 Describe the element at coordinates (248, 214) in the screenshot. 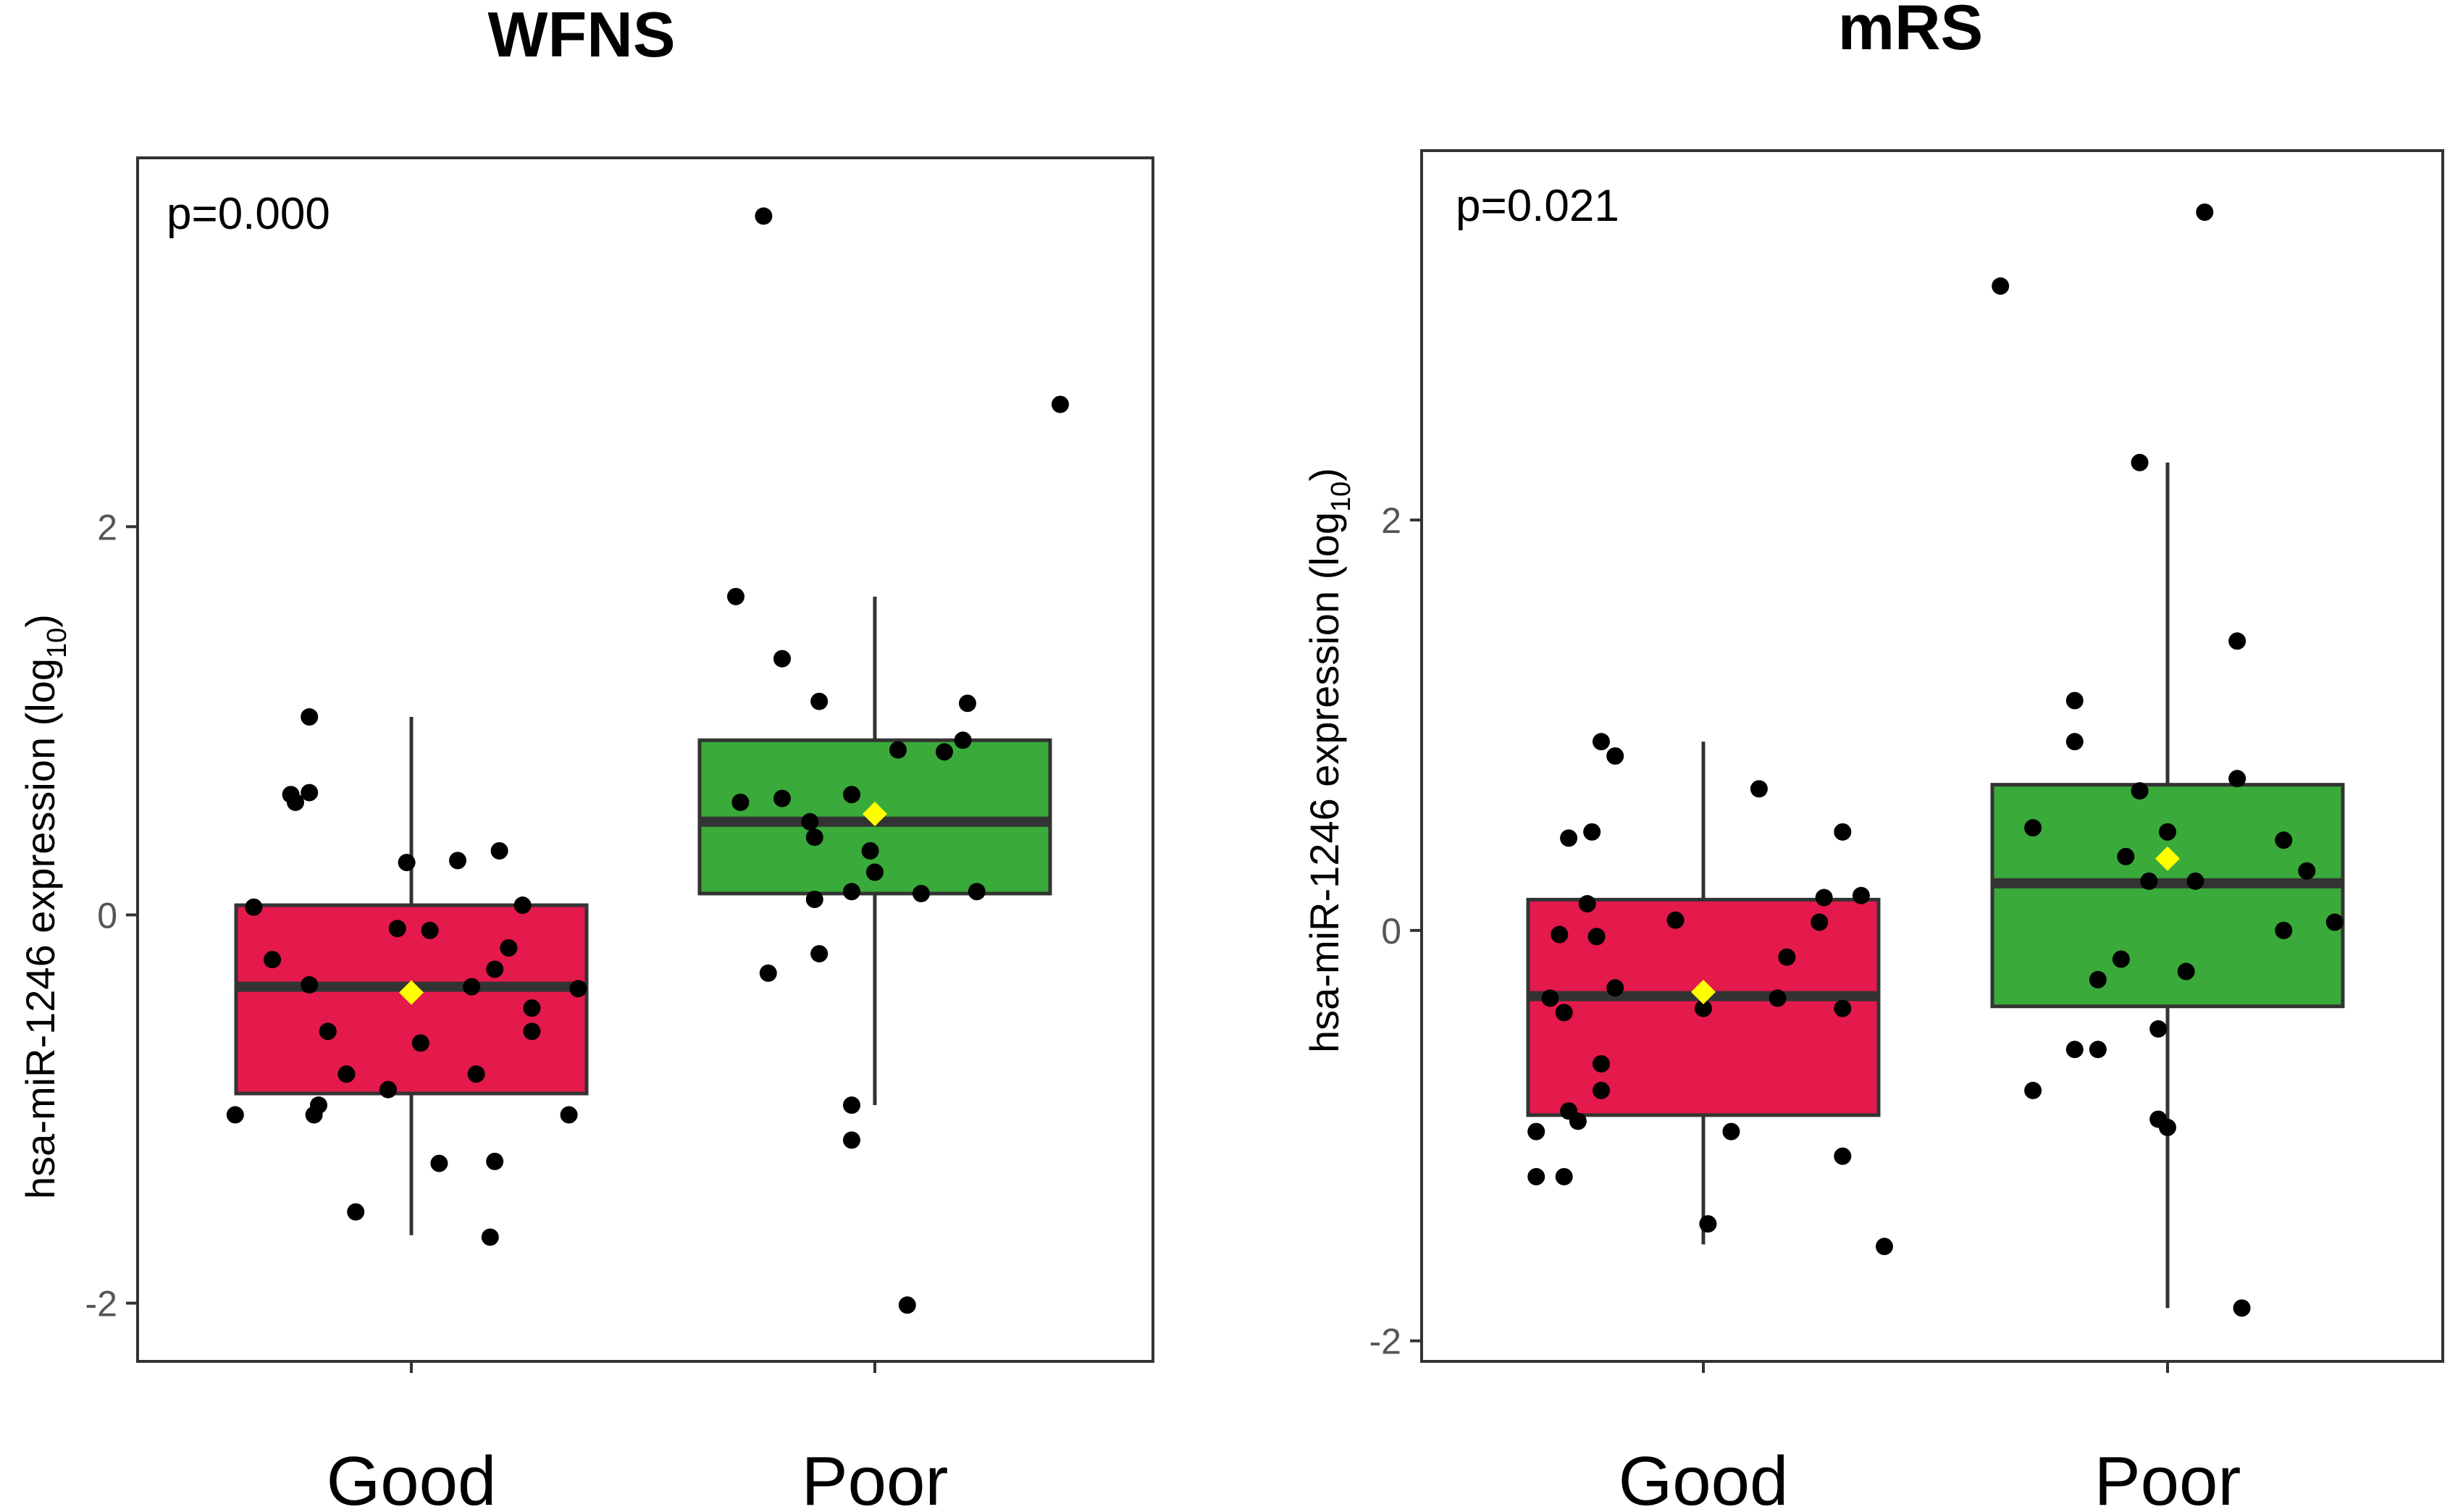

I see `wfns-p-value: p=0.000` at that location.